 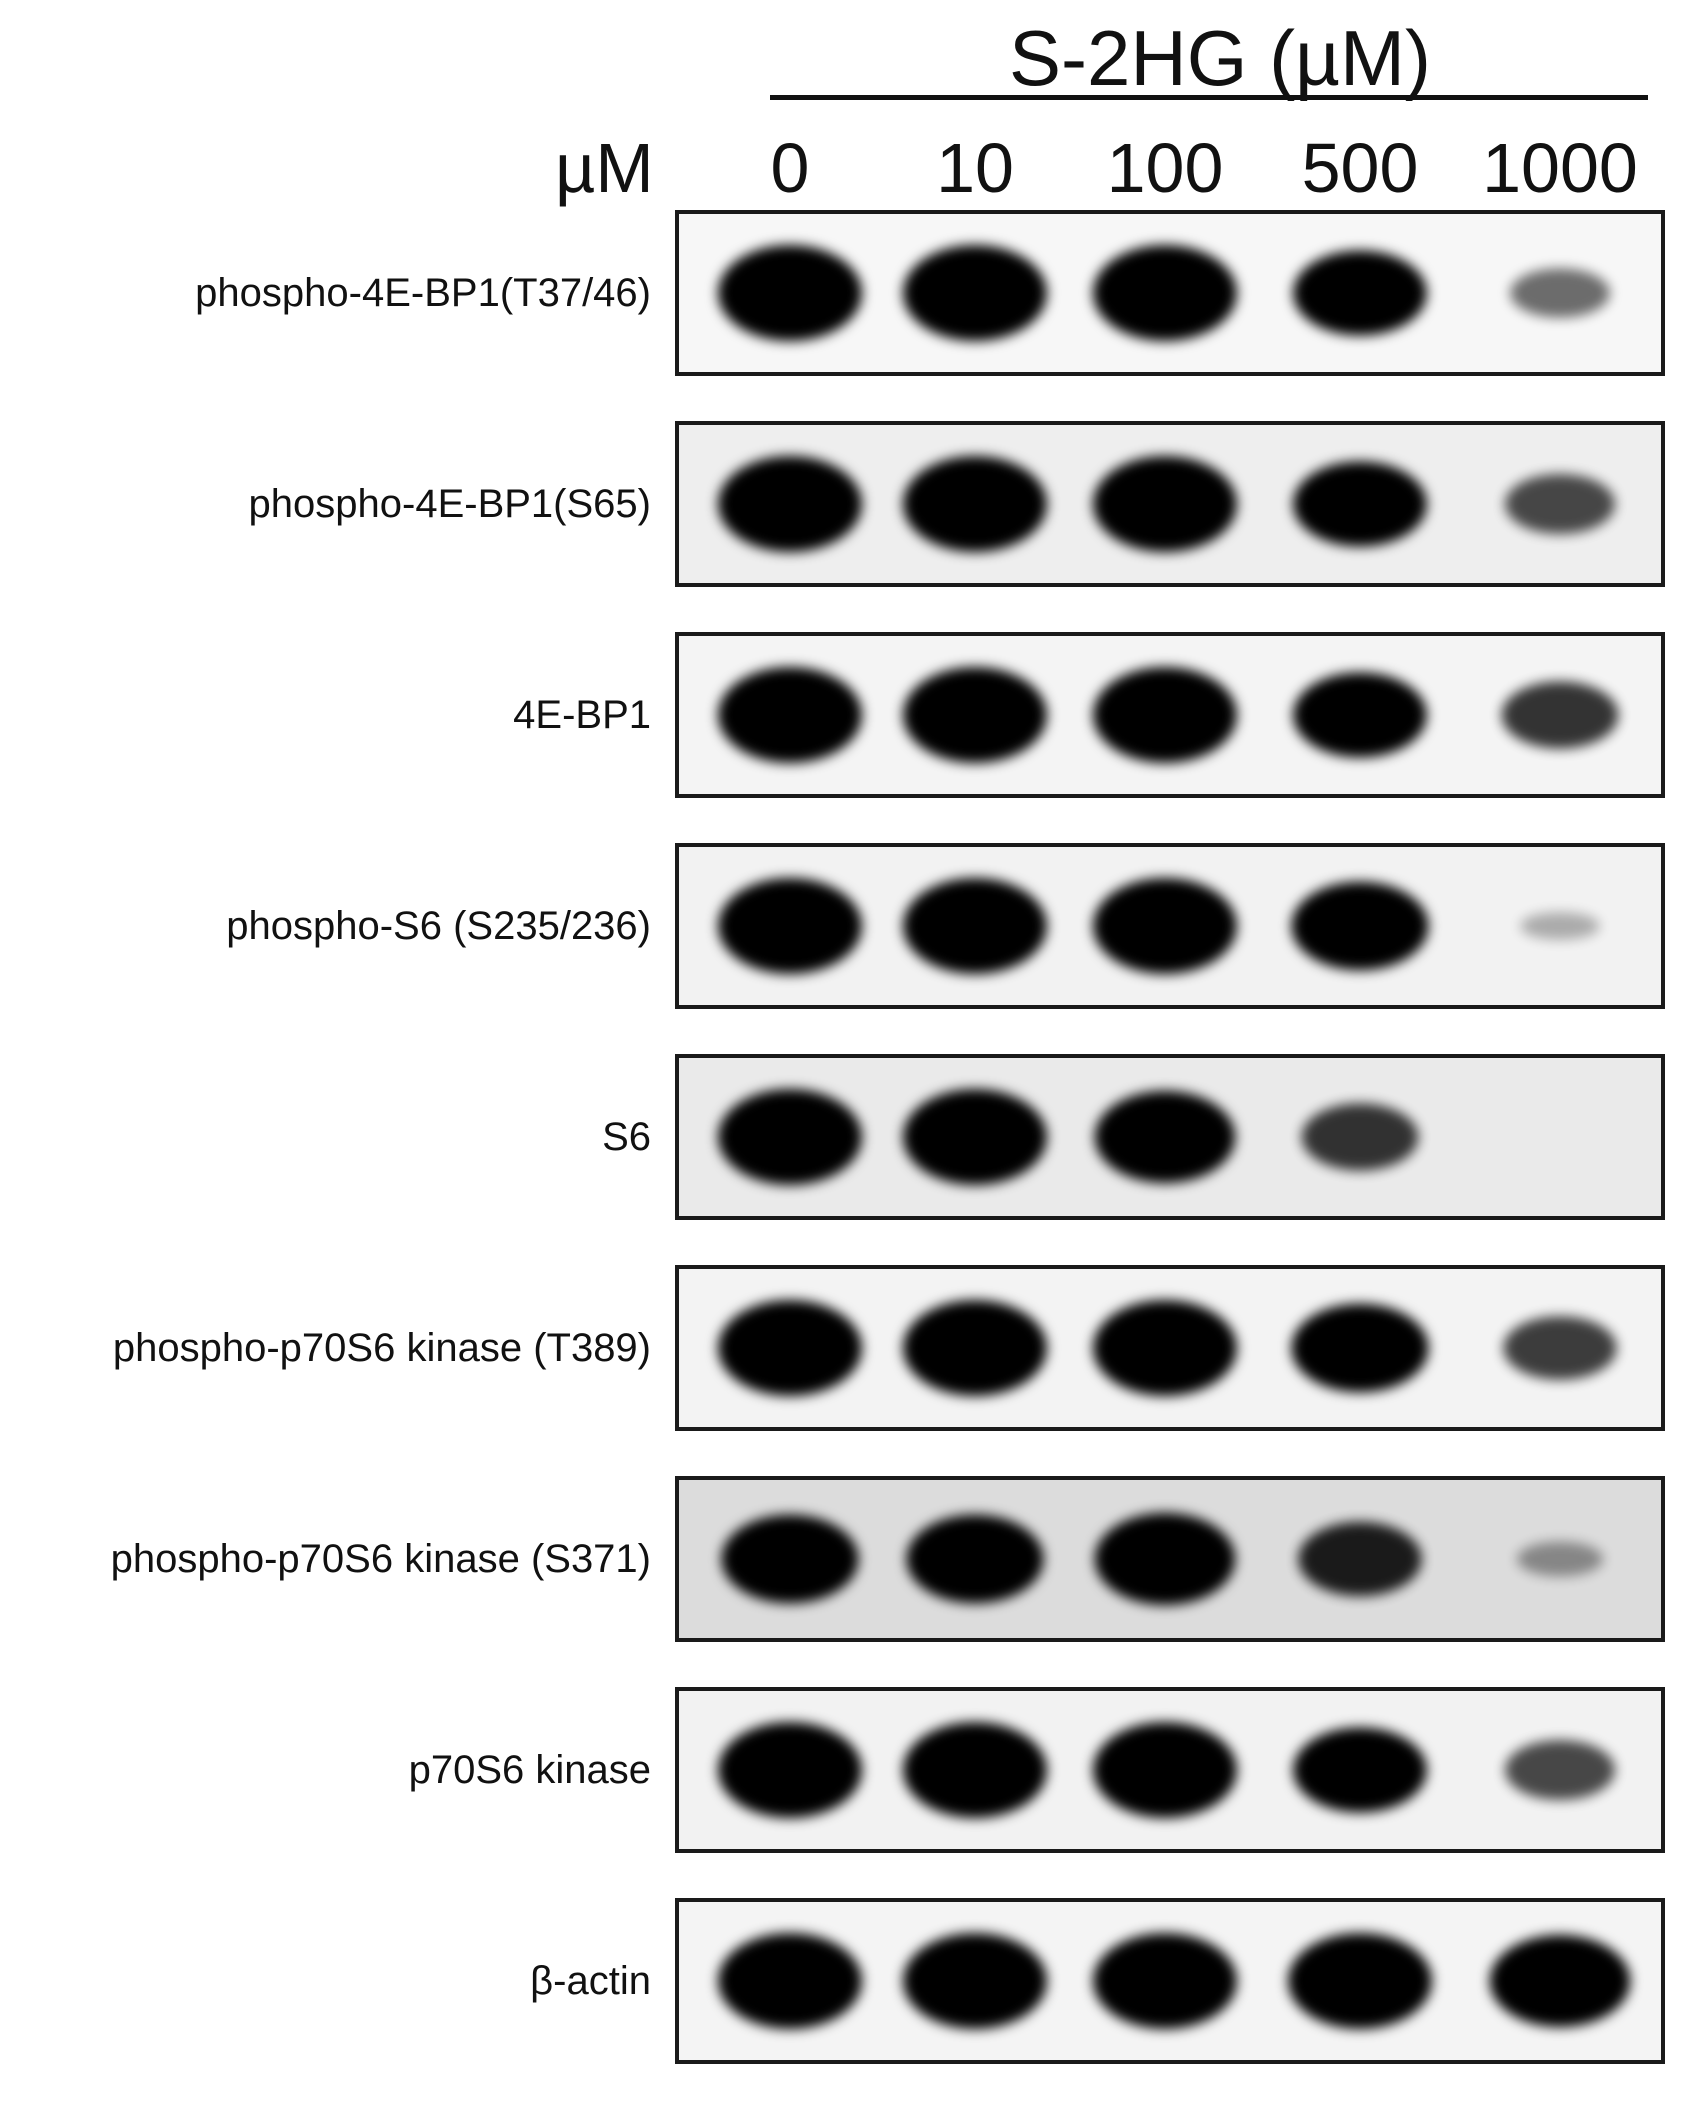 What do you see at coordinates (975, 168) in the screenshot?
I see `lane-label: 10` at bounding box center [975, 168].